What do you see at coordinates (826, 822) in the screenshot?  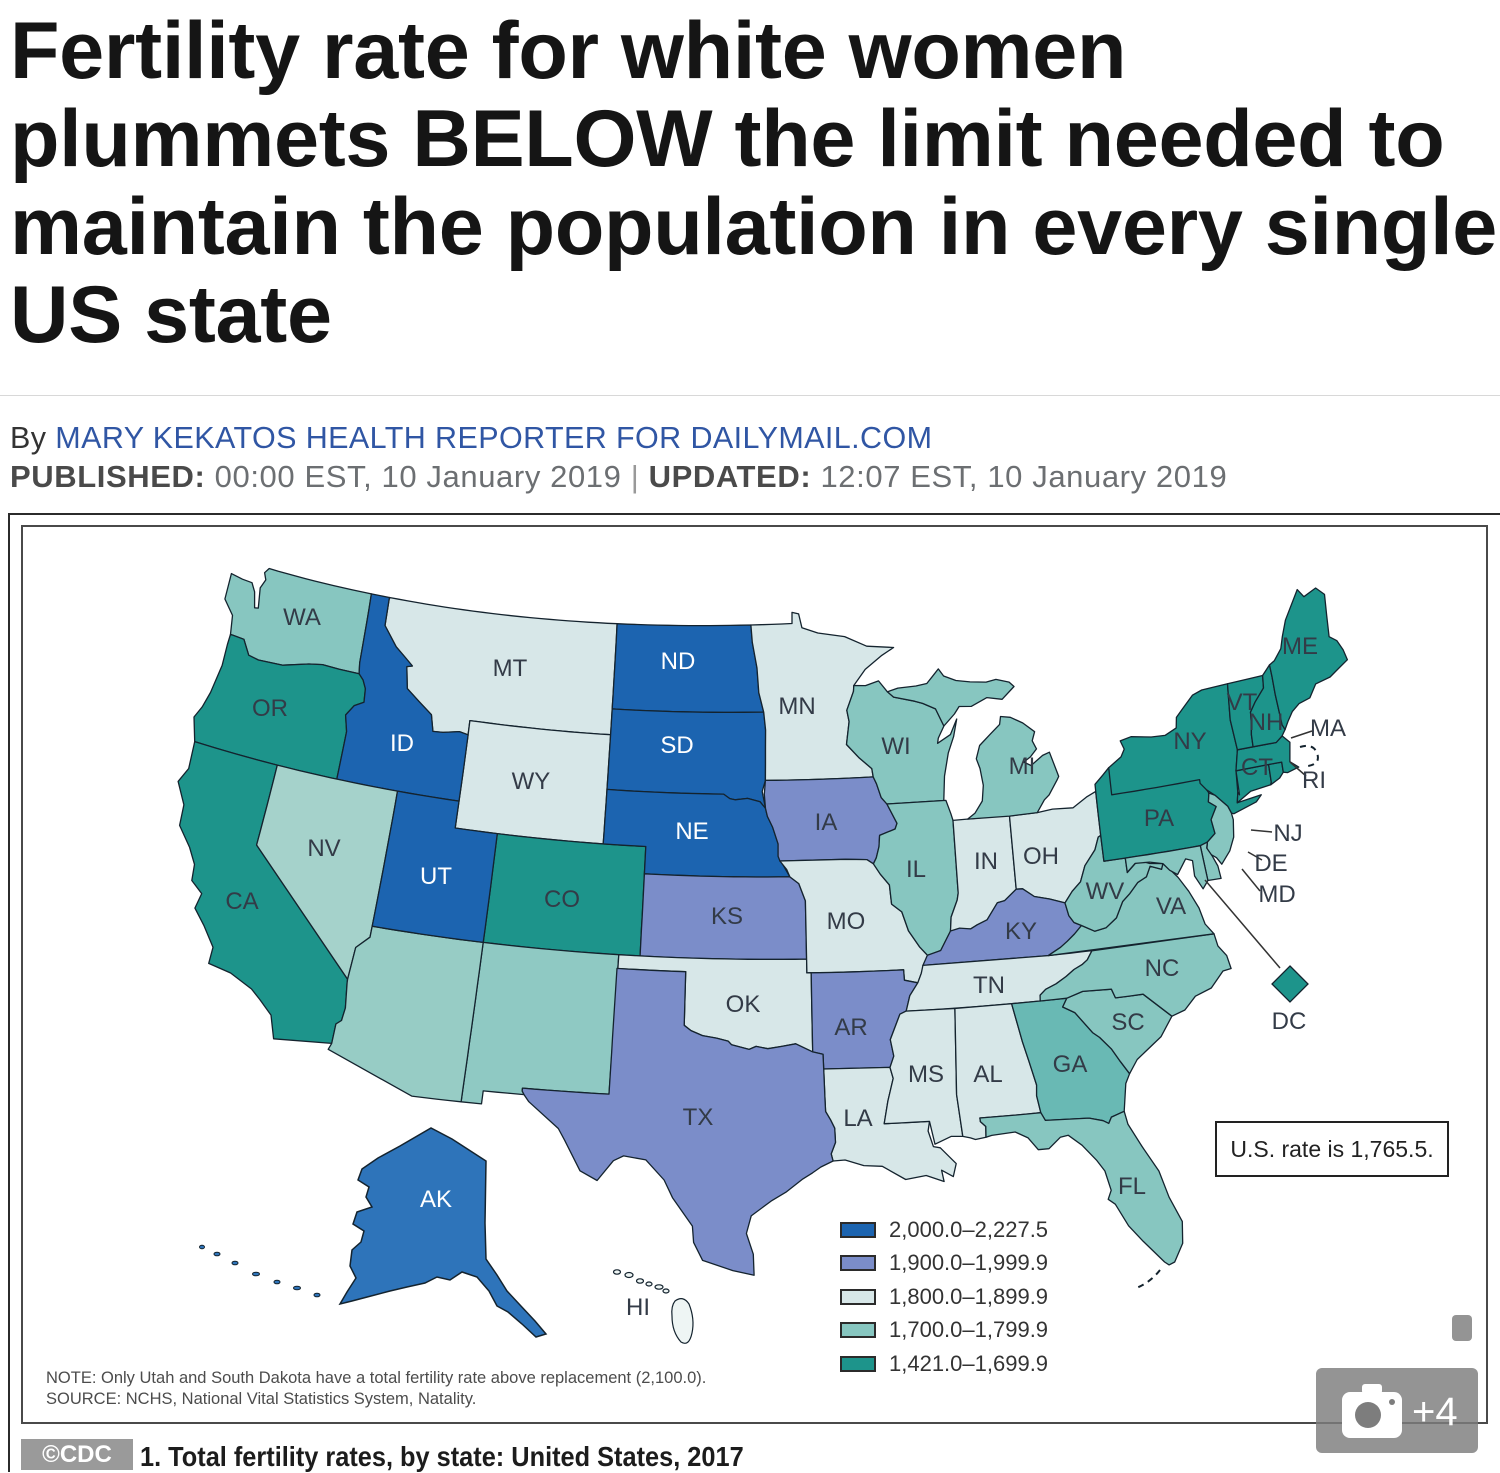 I see `svg-text: IA` at bounding box center [826, 822].